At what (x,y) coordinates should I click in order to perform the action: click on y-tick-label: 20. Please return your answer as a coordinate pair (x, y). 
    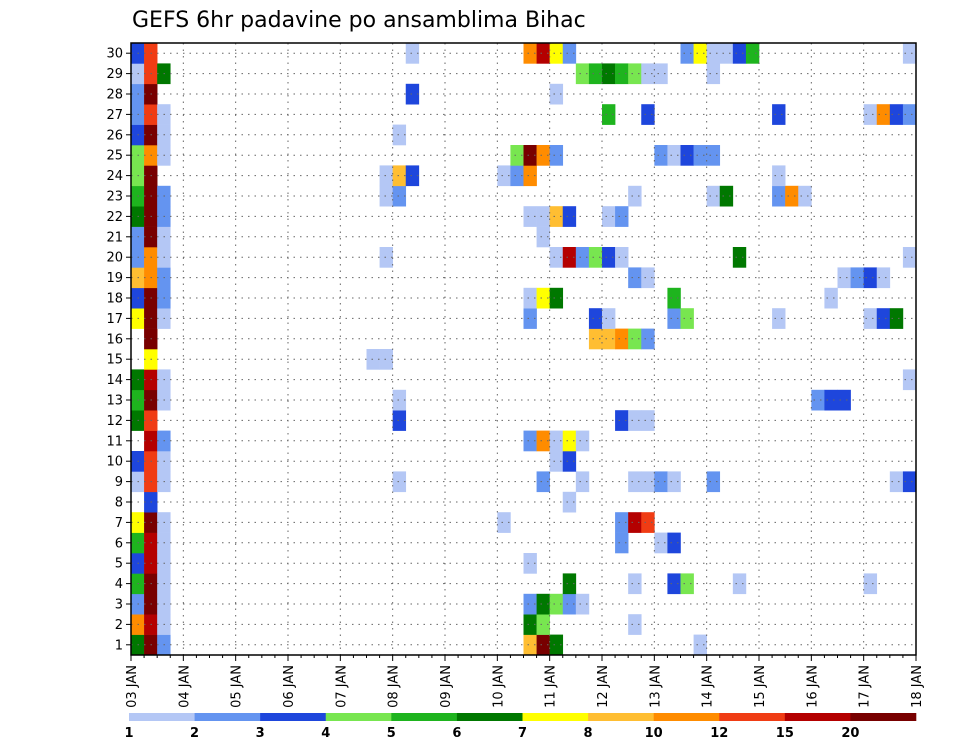
    Looking at the image, I should click on (114, 258).